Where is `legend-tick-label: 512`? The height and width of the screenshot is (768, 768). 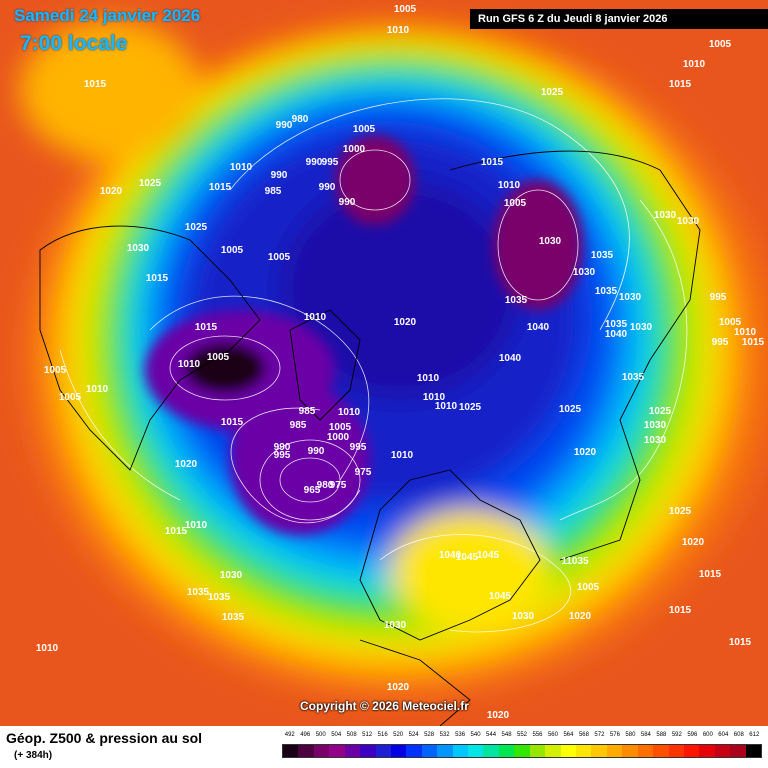 legend-tick-label: 512 is located at coordinates (367, 735).